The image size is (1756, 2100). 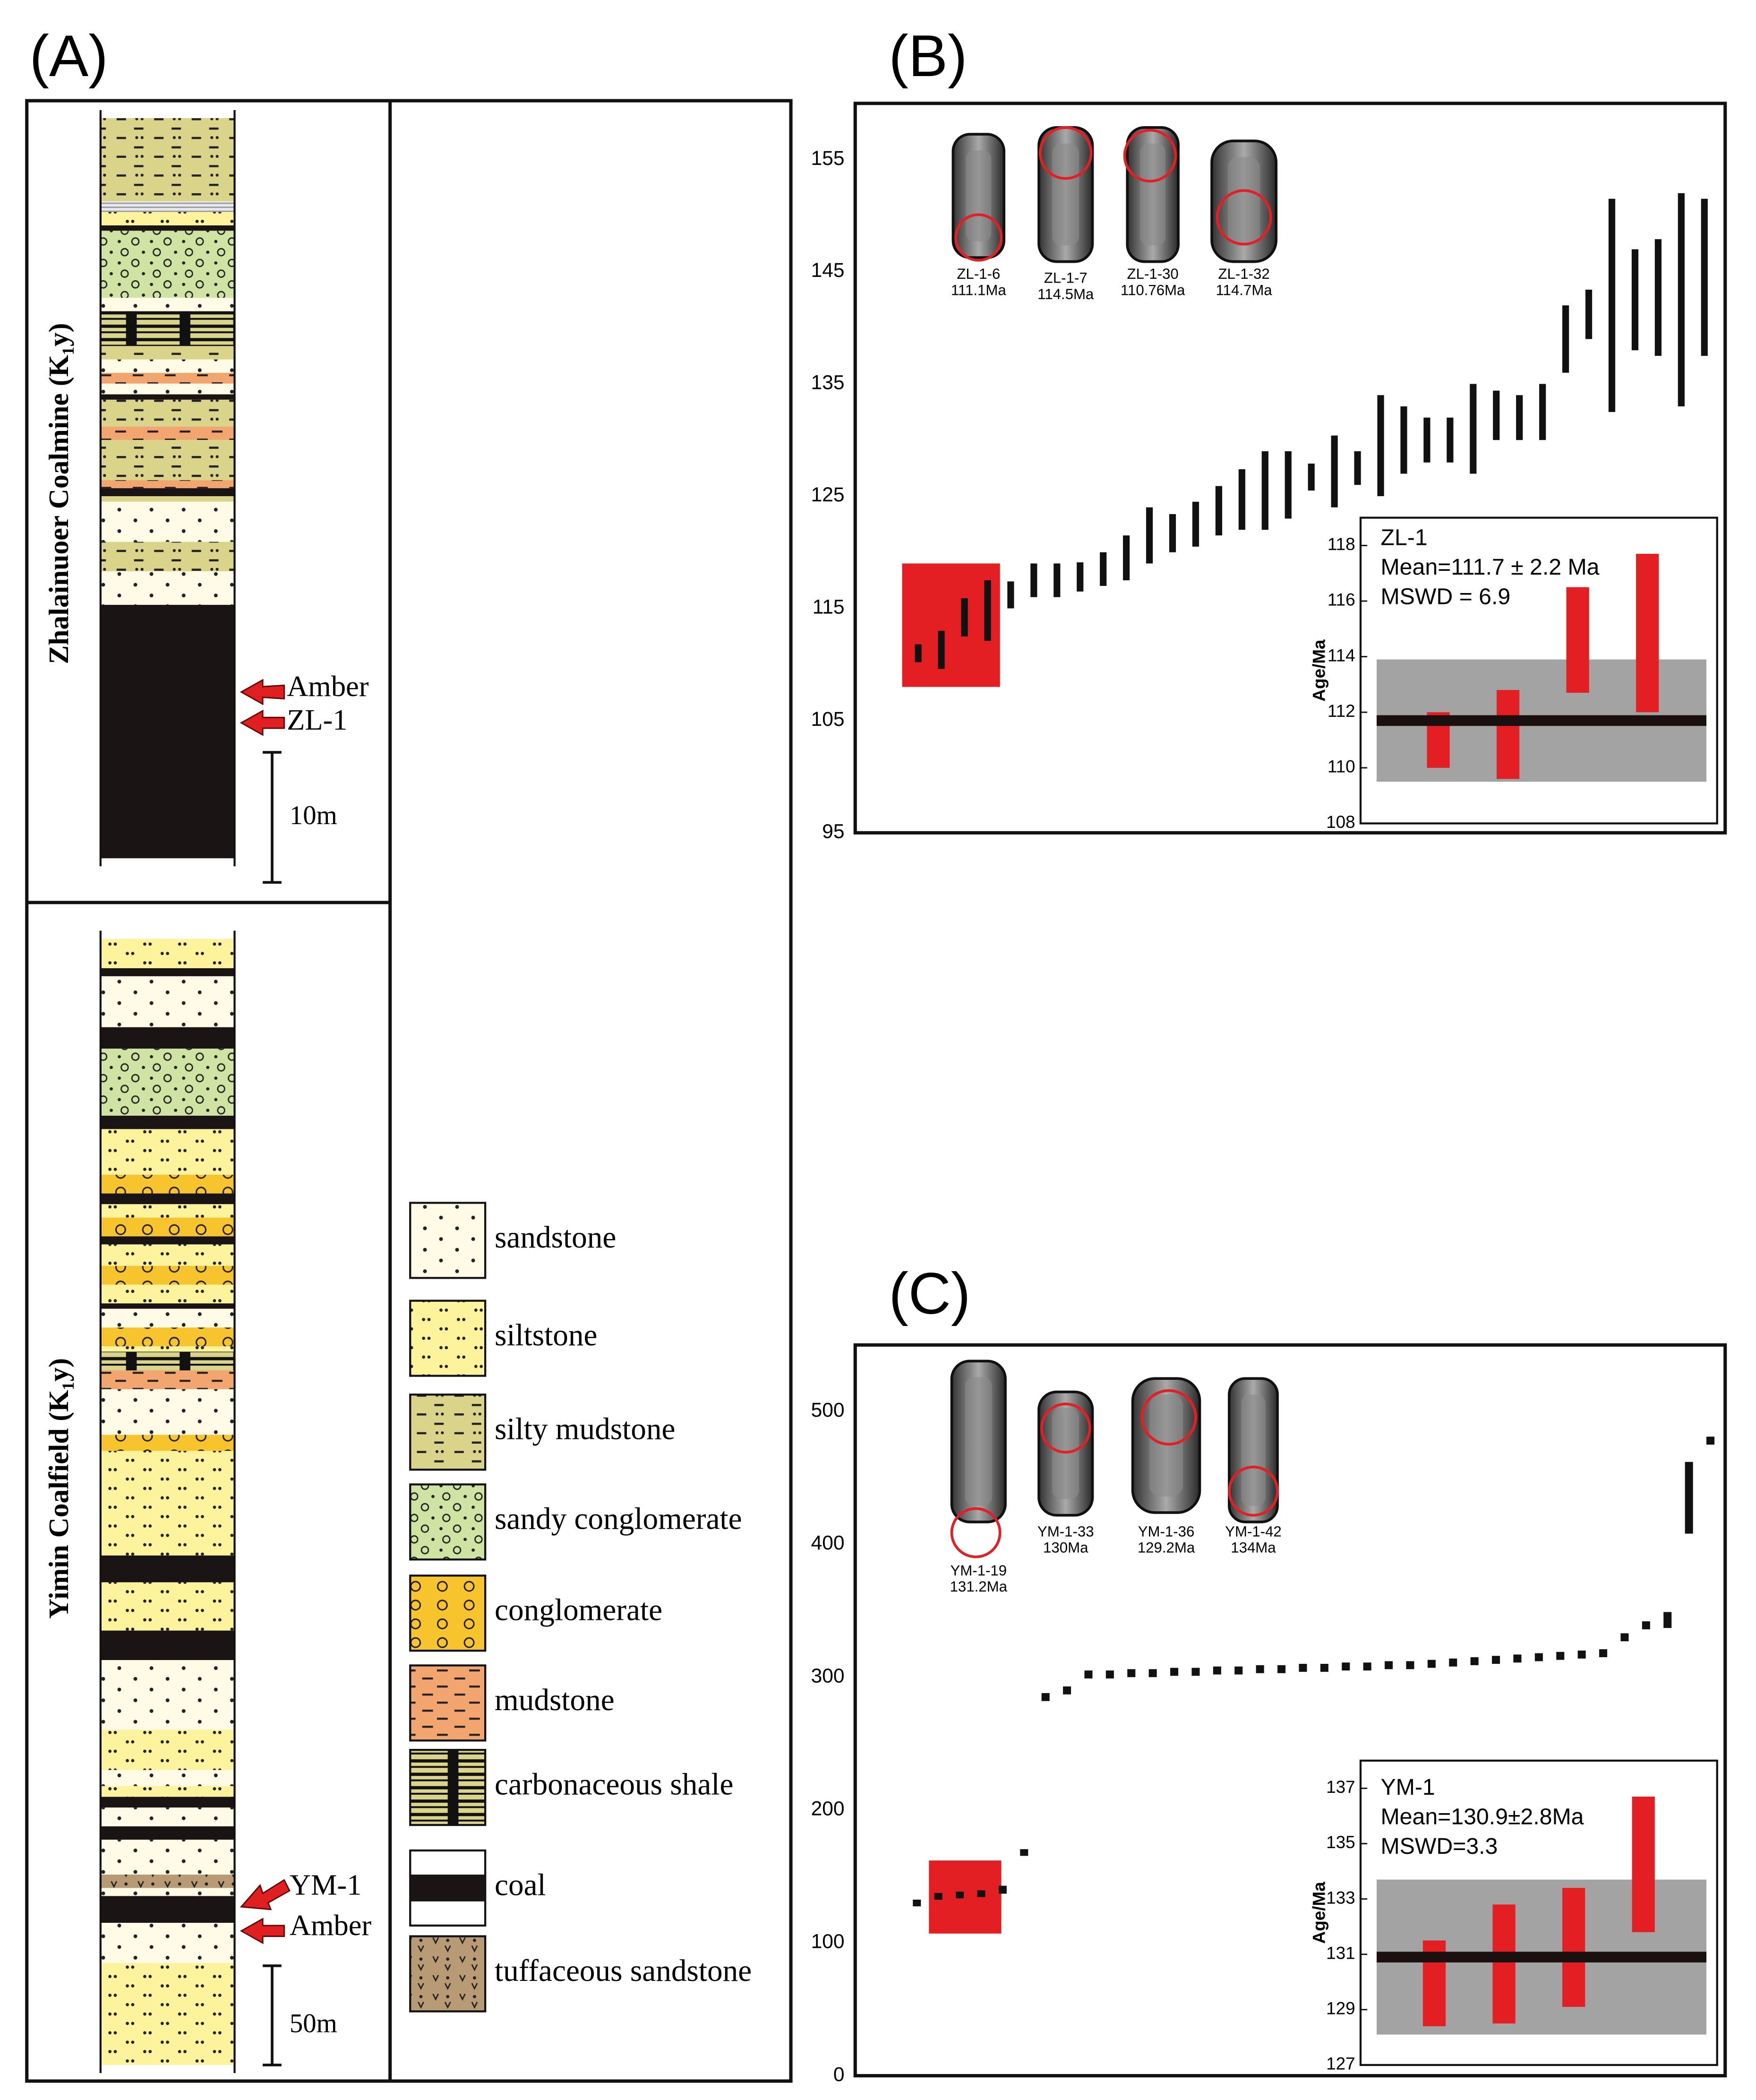 I want to click on legend-label: carbonaceous shale, so click(x=614, y=1785).